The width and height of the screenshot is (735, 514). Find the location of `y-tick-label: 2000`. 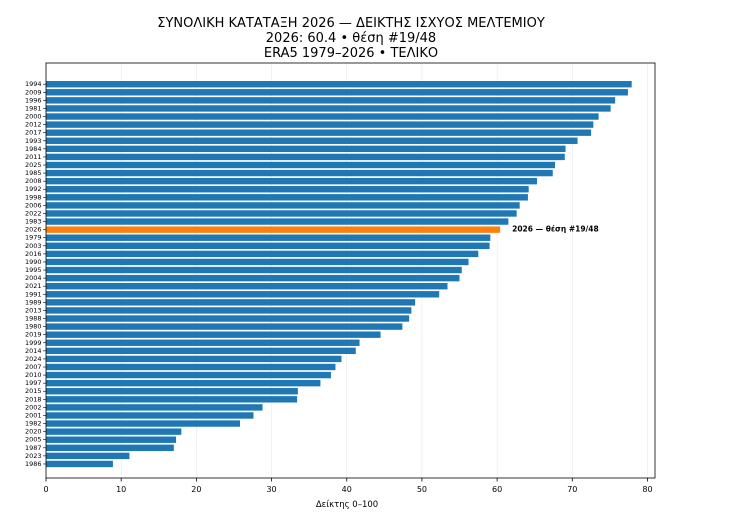

y-tick-label: 2000 is located at coordinates (33, 117).